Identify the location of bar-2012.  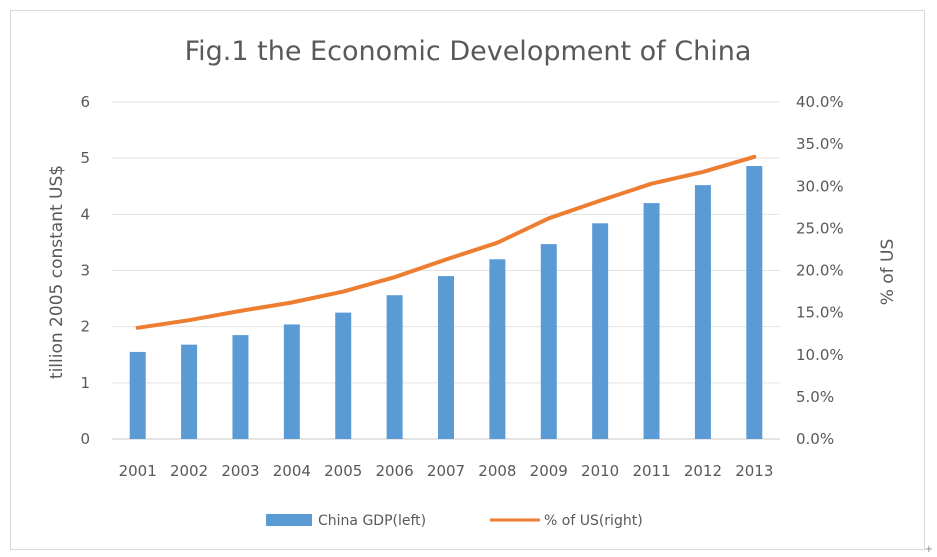
(702, 312).